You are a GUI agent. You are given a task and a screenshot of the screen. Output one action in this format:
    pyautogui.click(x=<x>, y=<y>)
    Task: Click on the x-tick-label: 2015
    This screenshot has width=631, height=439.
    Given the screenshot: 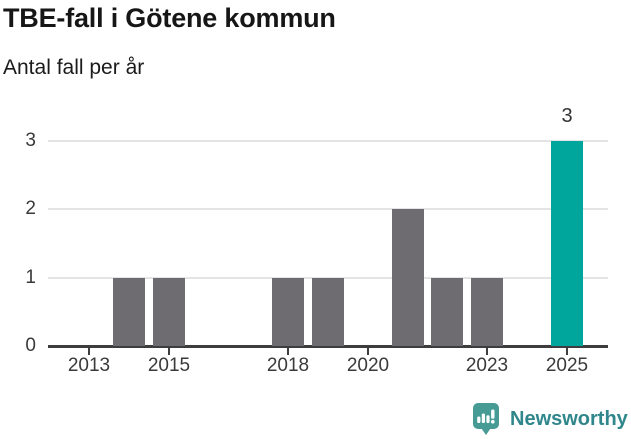 What is the action you would take?
    pyautogui.click(x=169, y=365)
    